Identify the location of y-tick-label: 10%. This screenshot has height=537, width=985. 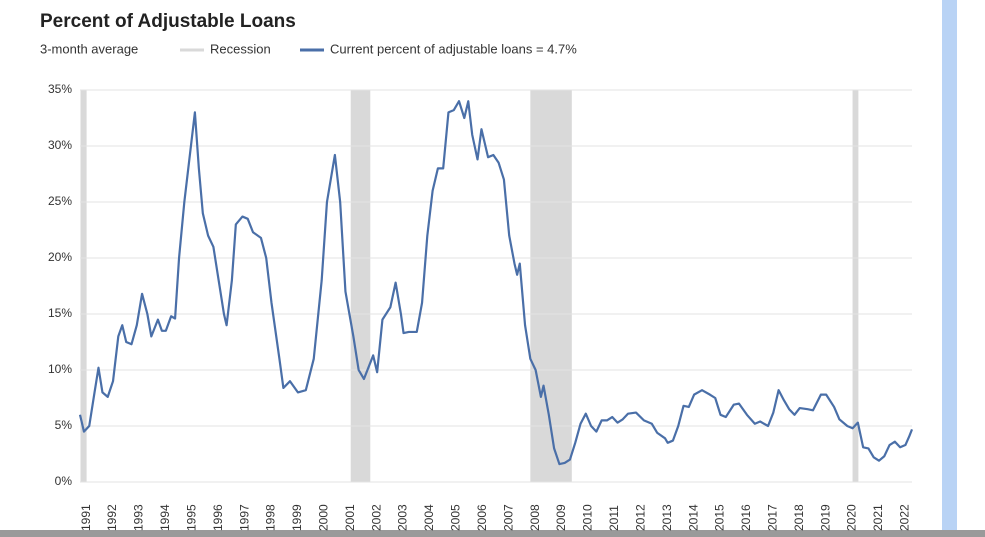
(60, 369).